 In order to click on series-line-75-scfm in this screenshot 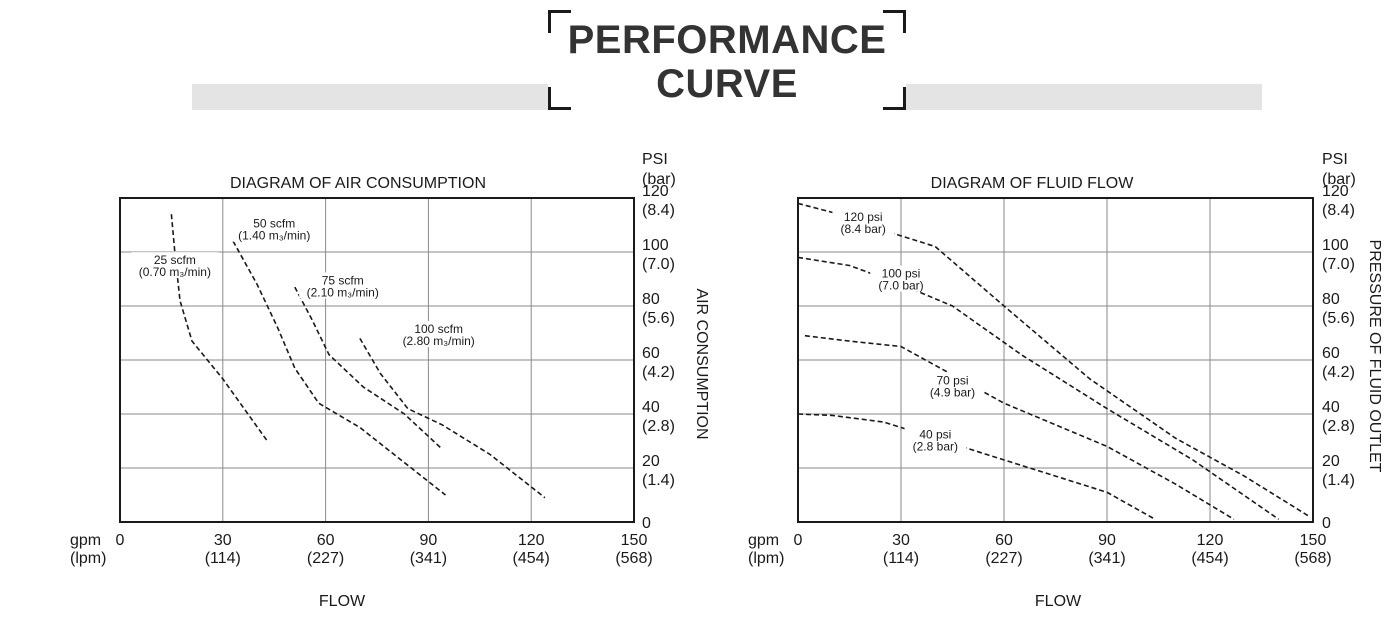, I will do `click(368, 368)`.